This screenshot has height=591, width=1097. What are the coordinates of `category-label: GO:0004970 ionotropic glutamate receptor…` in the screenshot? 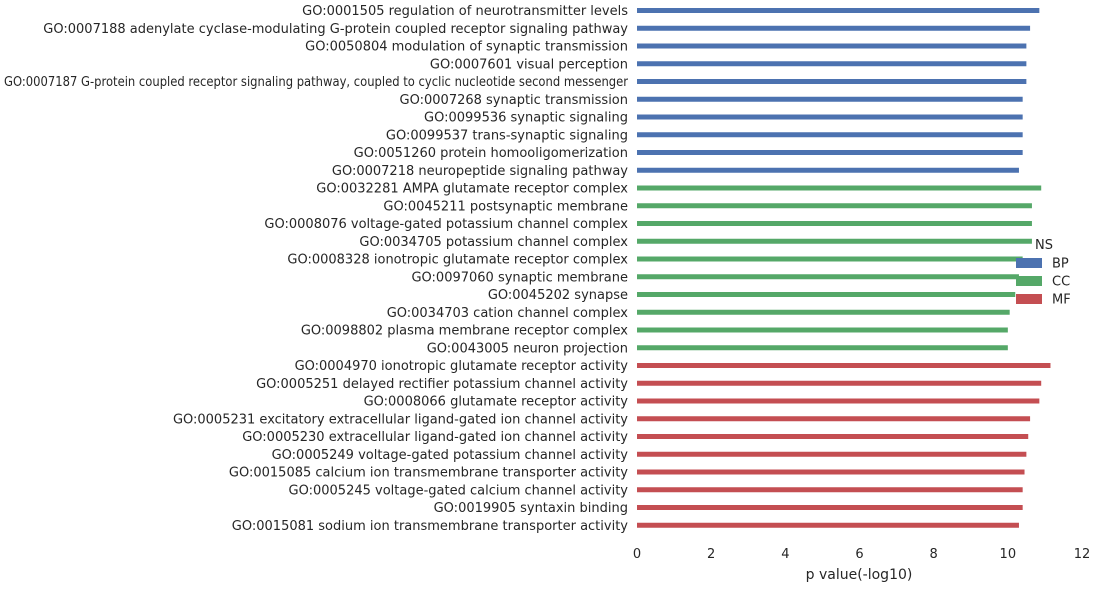 It's located at (462, 366).